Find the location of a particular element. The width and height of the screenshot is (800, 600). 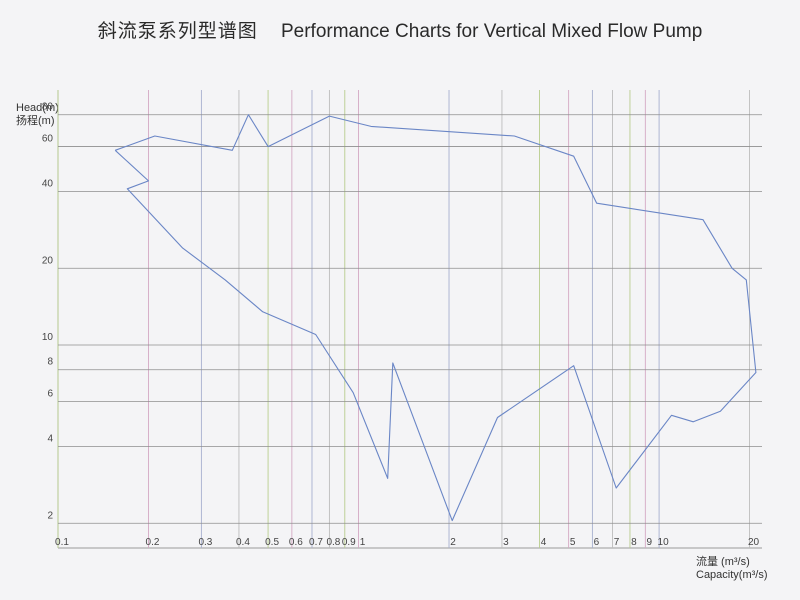

y-axis-label: Head(m) 扬程(m) is located at coordinates (37, 115).